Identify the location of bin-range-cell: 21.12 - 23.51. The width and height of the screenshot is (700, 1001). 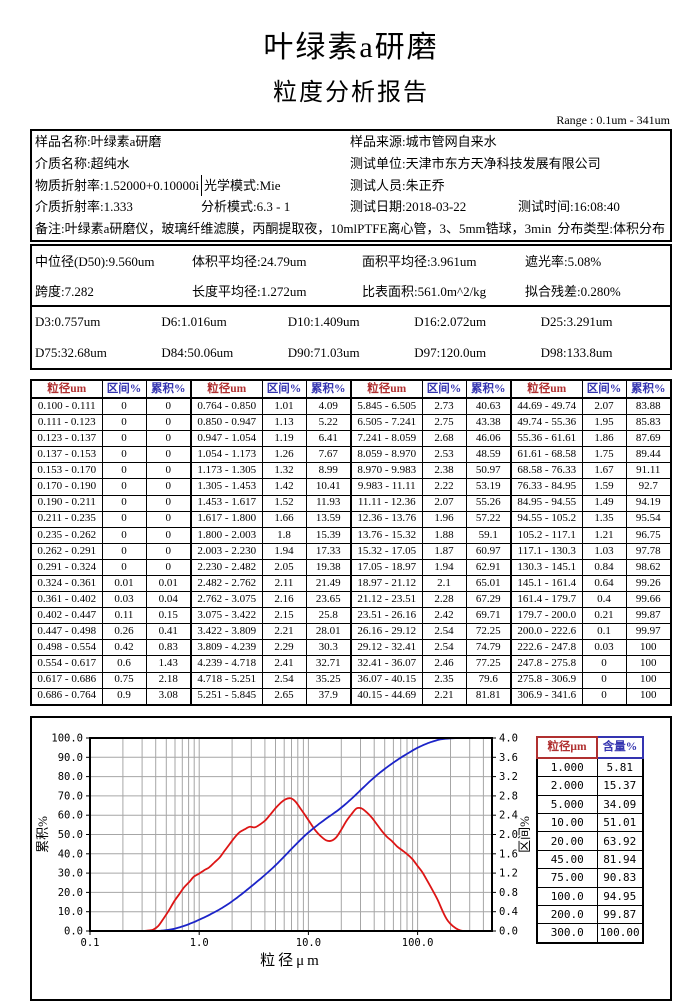
(386, 600).